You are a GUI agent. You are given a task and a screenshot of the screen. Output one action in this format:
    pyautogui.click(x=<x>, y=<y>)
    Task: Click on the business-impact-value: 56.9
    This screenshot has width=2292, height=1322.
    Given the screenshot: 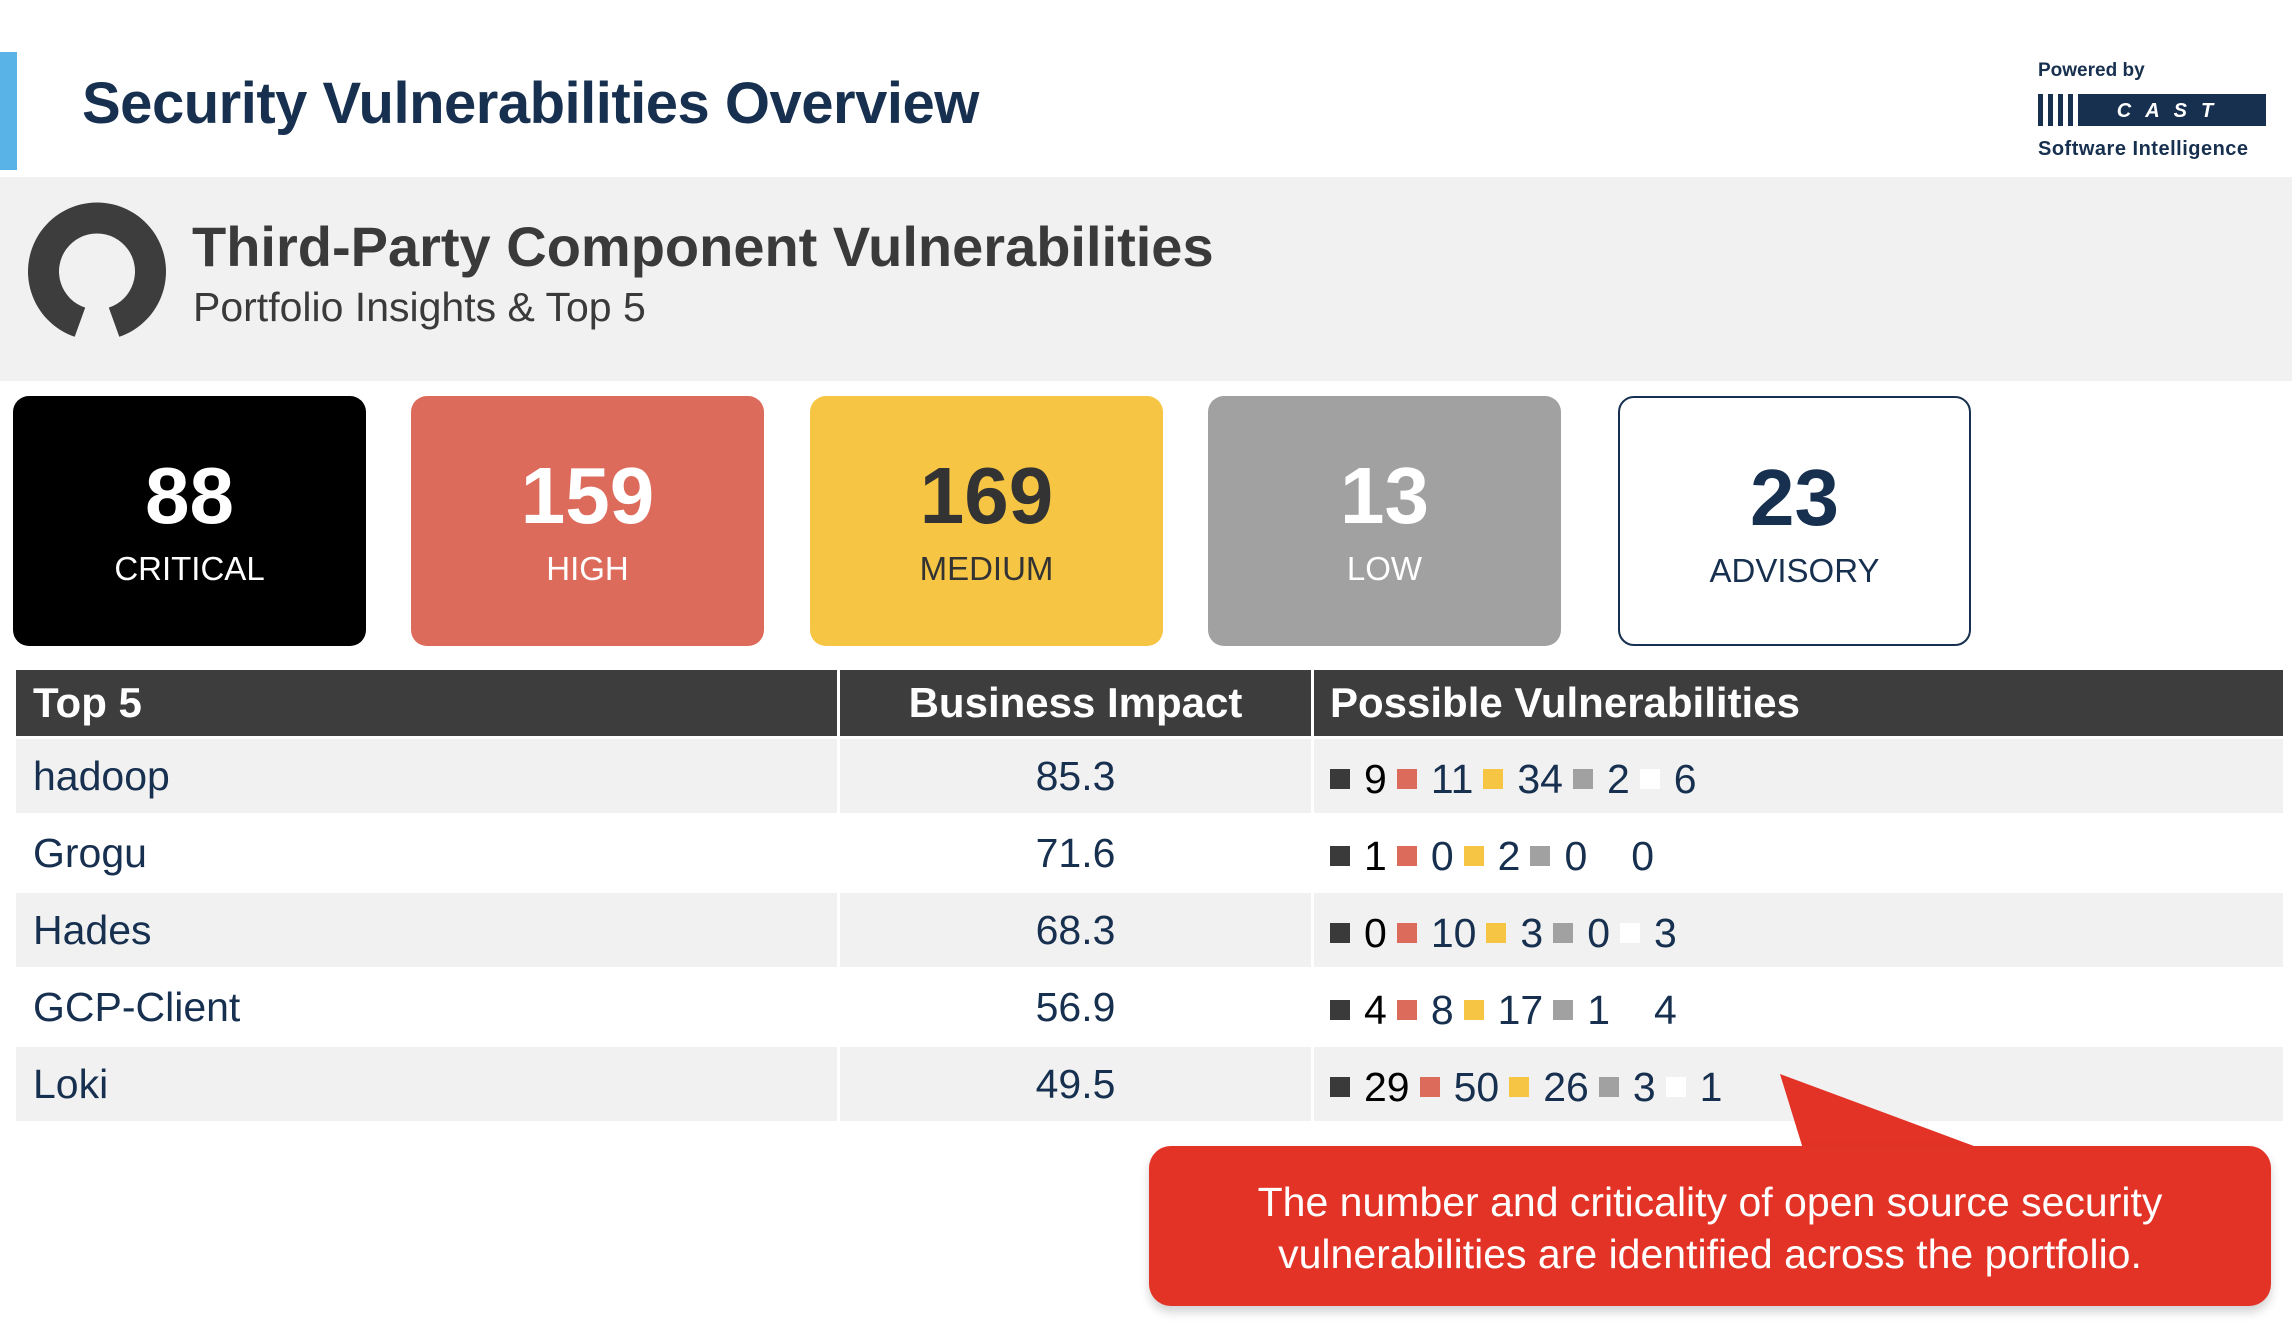 What is the action you would take?
    pyautogui.click(x=1077, y=1007)
    